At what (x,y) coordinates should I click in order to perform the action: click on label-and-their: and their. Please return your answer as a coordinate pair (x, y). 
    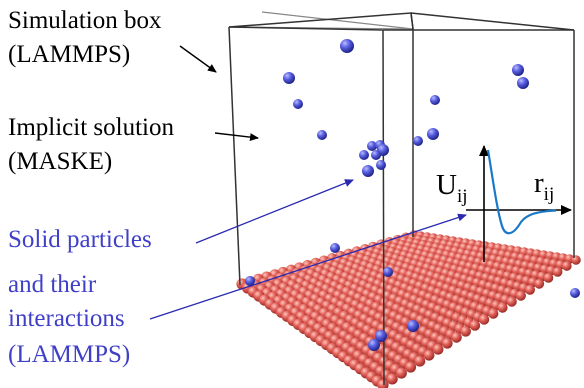
    Looking at the image, I should click on (52, 284).